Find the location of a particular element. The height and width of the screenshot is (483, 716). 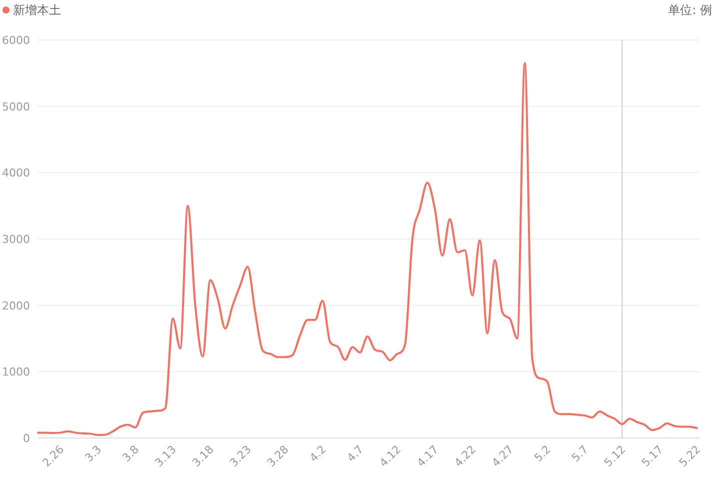

y-tick-label: 5000 is located at coordinates (16, 107).